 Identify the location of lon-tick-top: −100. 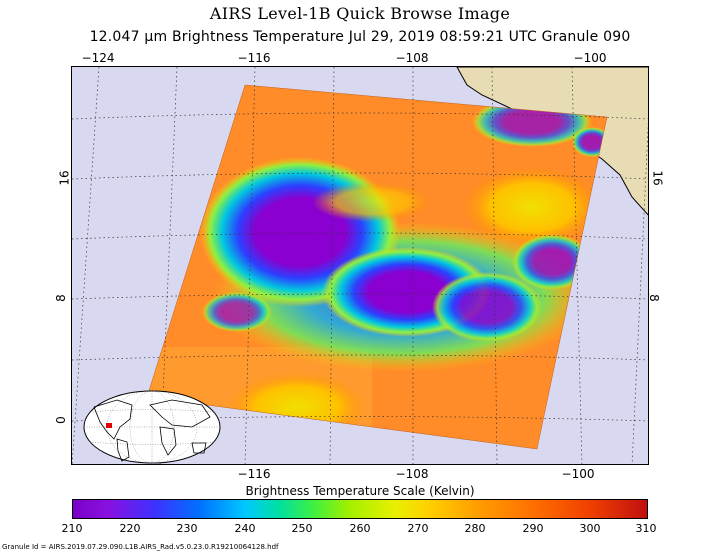
(590, 58).